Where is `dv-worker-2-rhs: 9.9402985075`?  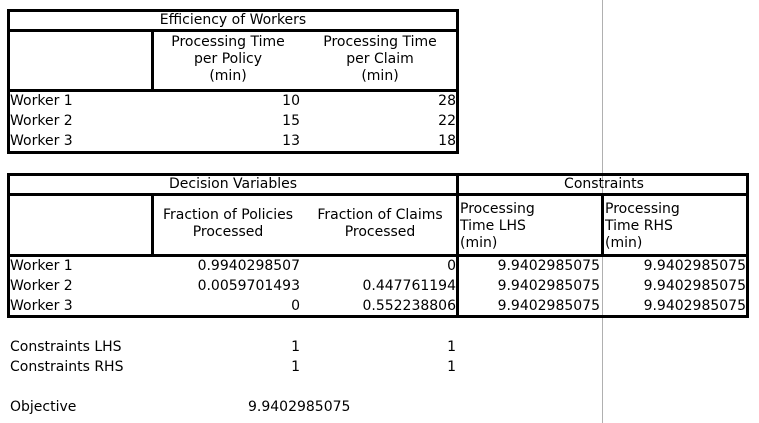
dv-worker-2-rhs: 9.9402985075 is located at coordinates (694, 286).